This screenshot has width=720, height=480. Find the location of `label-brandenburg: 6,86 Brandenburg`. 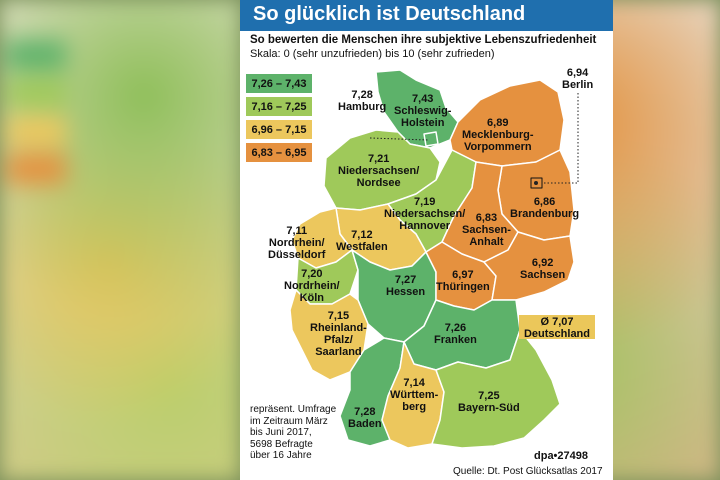

label-brandenburg: 6,86 Brandenburg is located at coordinates (545, 208).